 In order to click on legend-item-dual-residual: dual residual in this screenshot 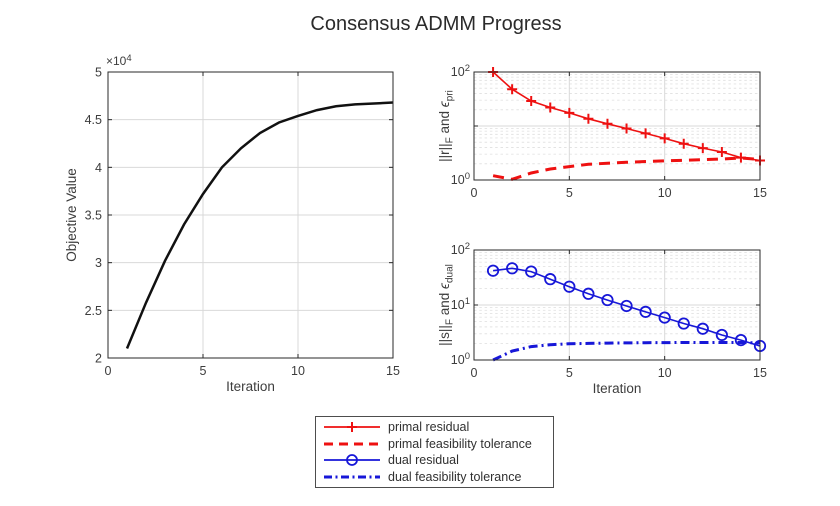, I will do `click(434, 460)`.